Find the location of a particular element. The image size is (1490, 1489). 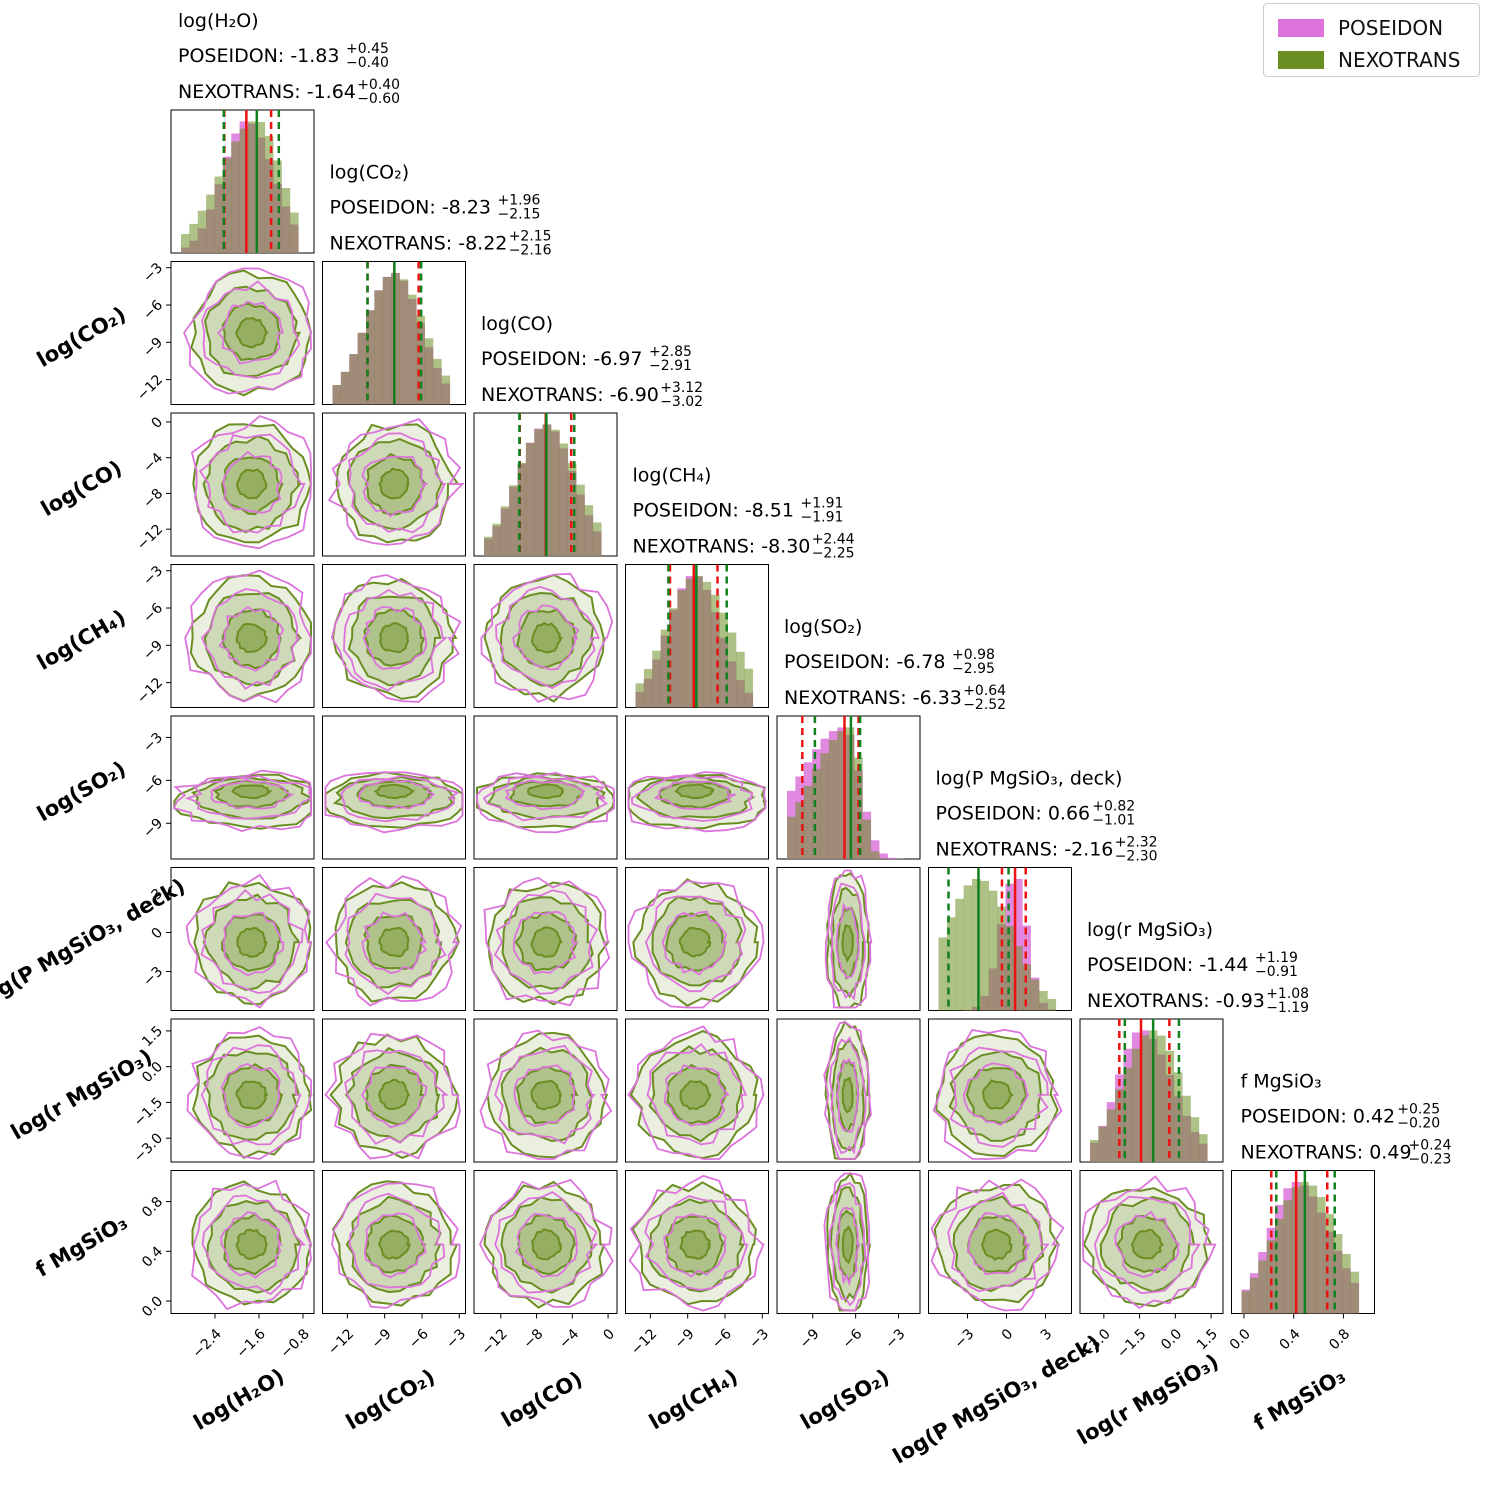

x-tick-label: −3 is located at coordinates (456, 1339).